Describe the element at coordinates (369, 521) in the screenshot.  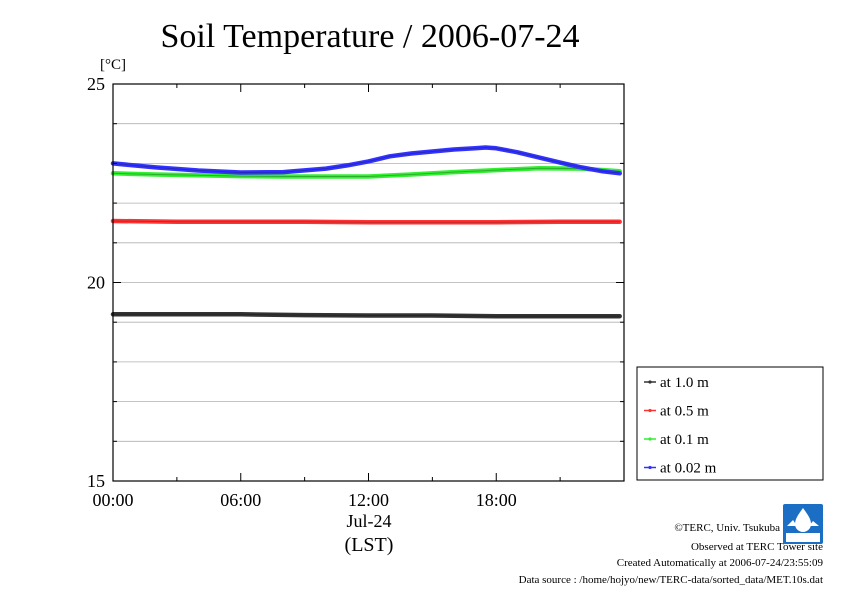
I see `x-axis-date-label: Jul-24` at that location.